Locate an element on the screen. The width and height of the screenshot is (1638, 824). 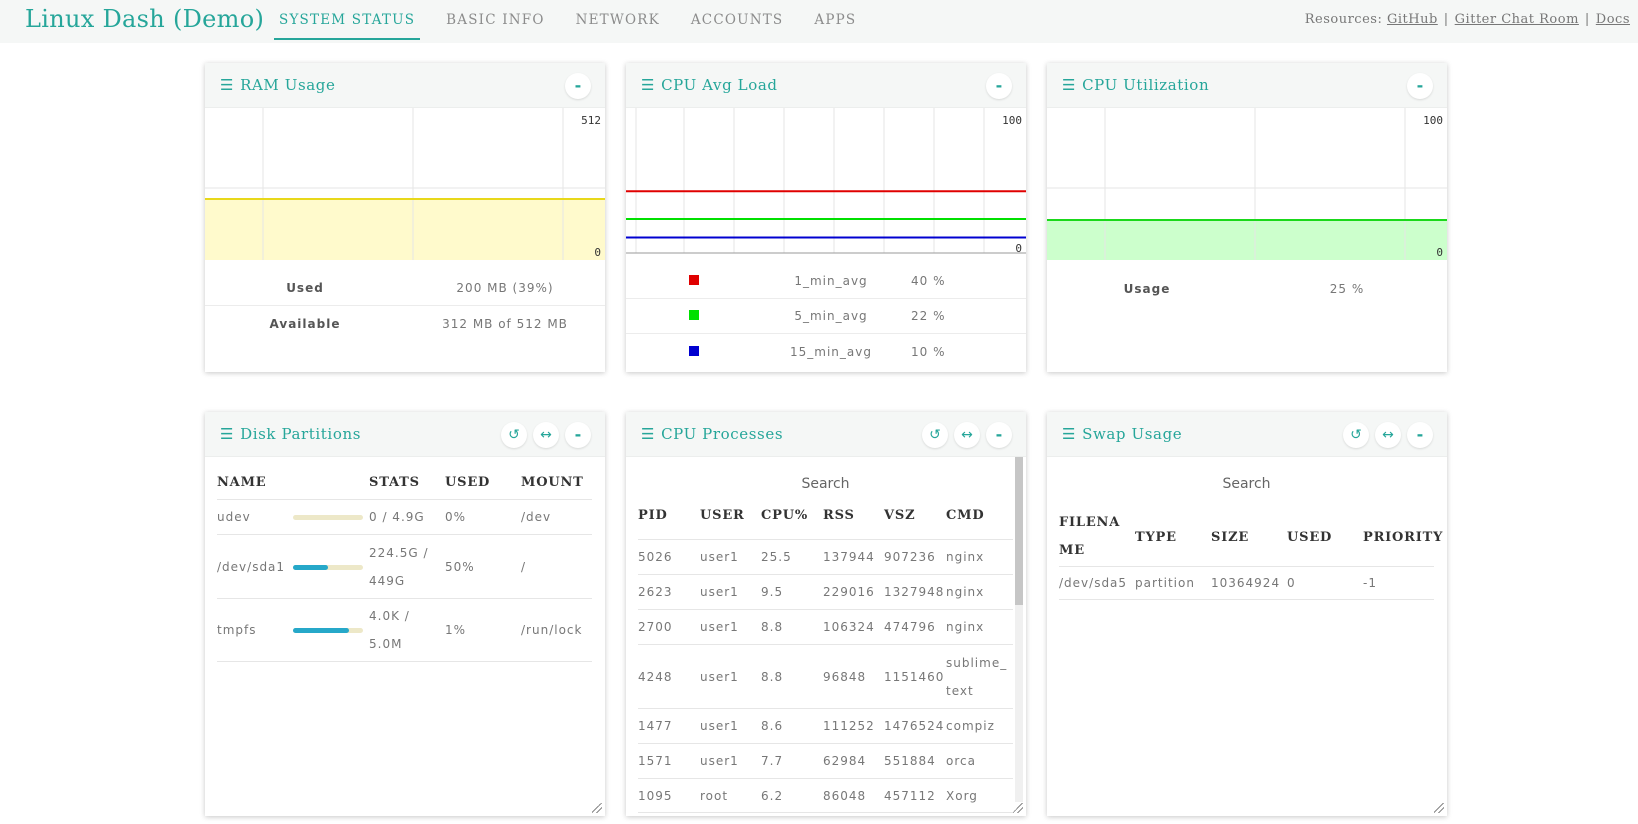
process-vsz: 1151460 is located at coordinates (914, 676).